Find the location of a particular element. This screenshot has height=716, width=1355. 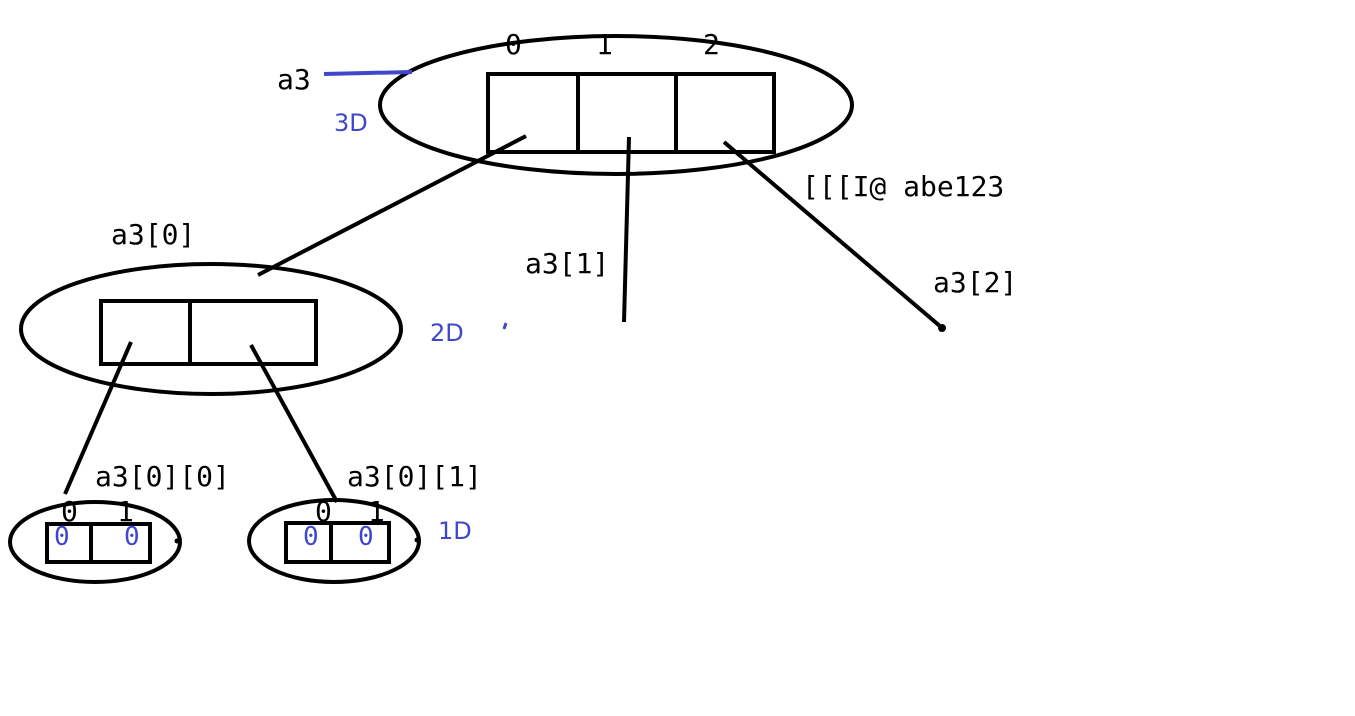

array-1d-left-index-1: 1 is located at coordinates (125, 511).